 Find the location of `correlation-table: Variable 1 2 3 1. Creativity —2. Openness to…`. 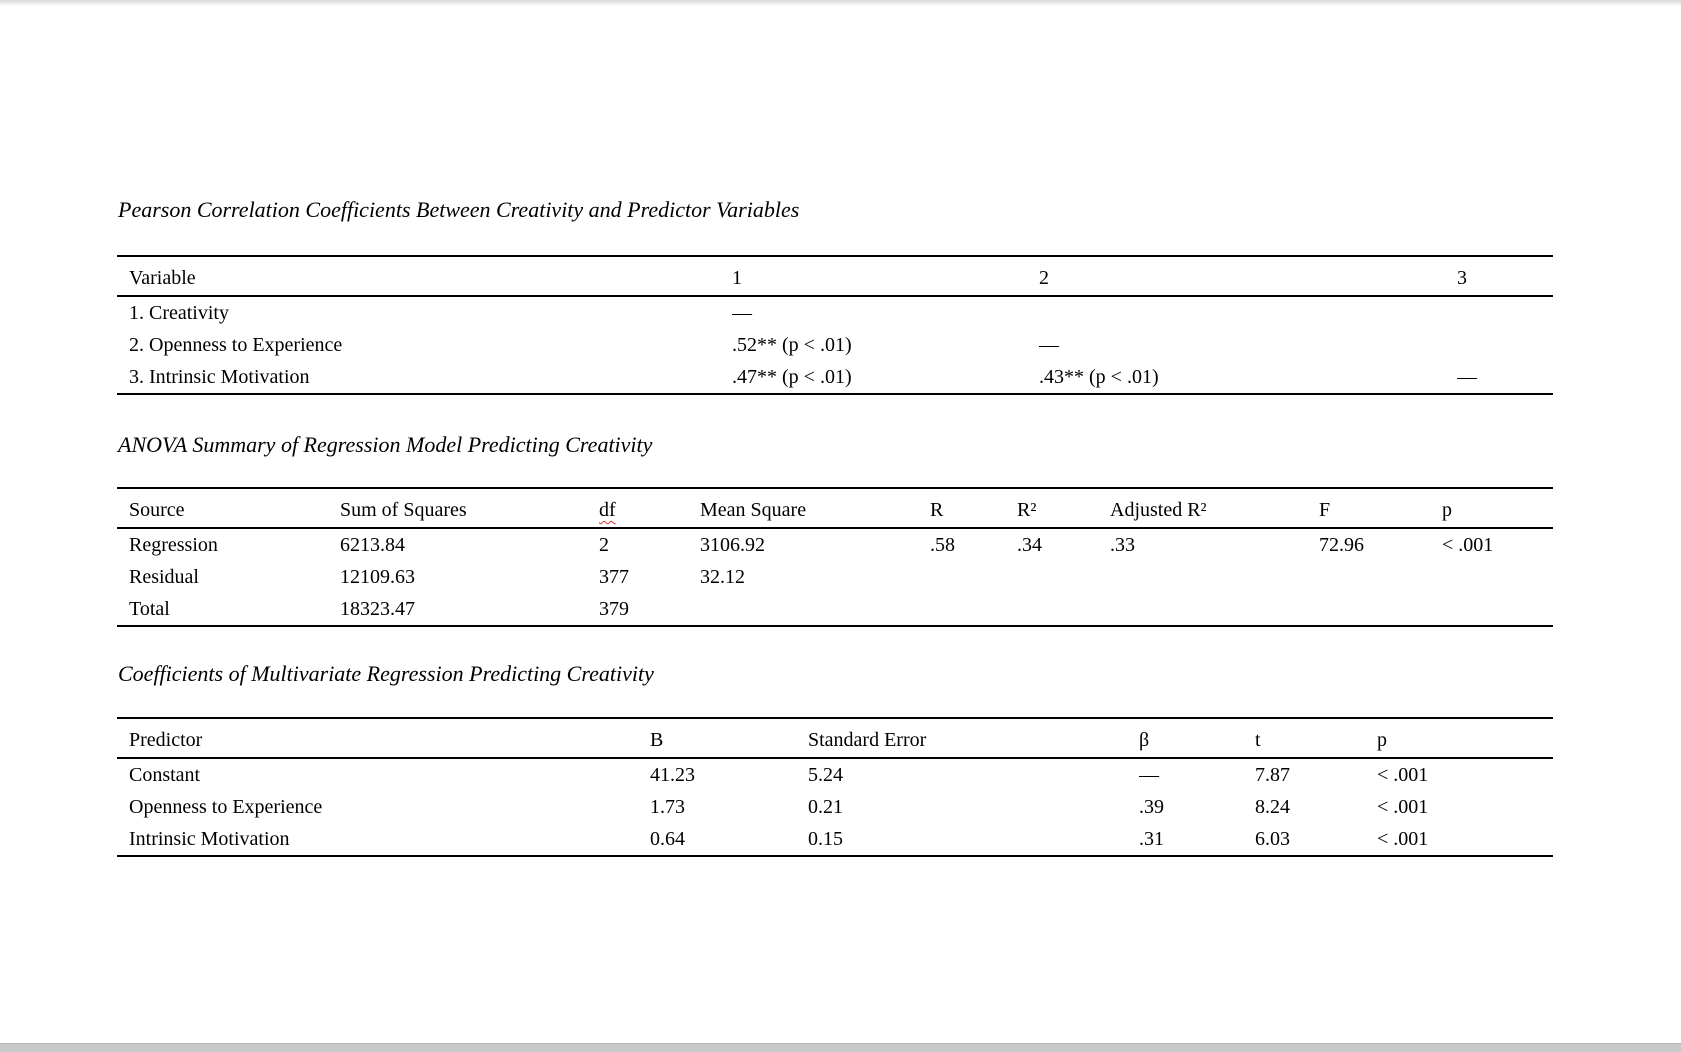

correlation-table: Variable 1 2 3 1. Creativity —2. Openness to… is located at coordinates (835, 325).